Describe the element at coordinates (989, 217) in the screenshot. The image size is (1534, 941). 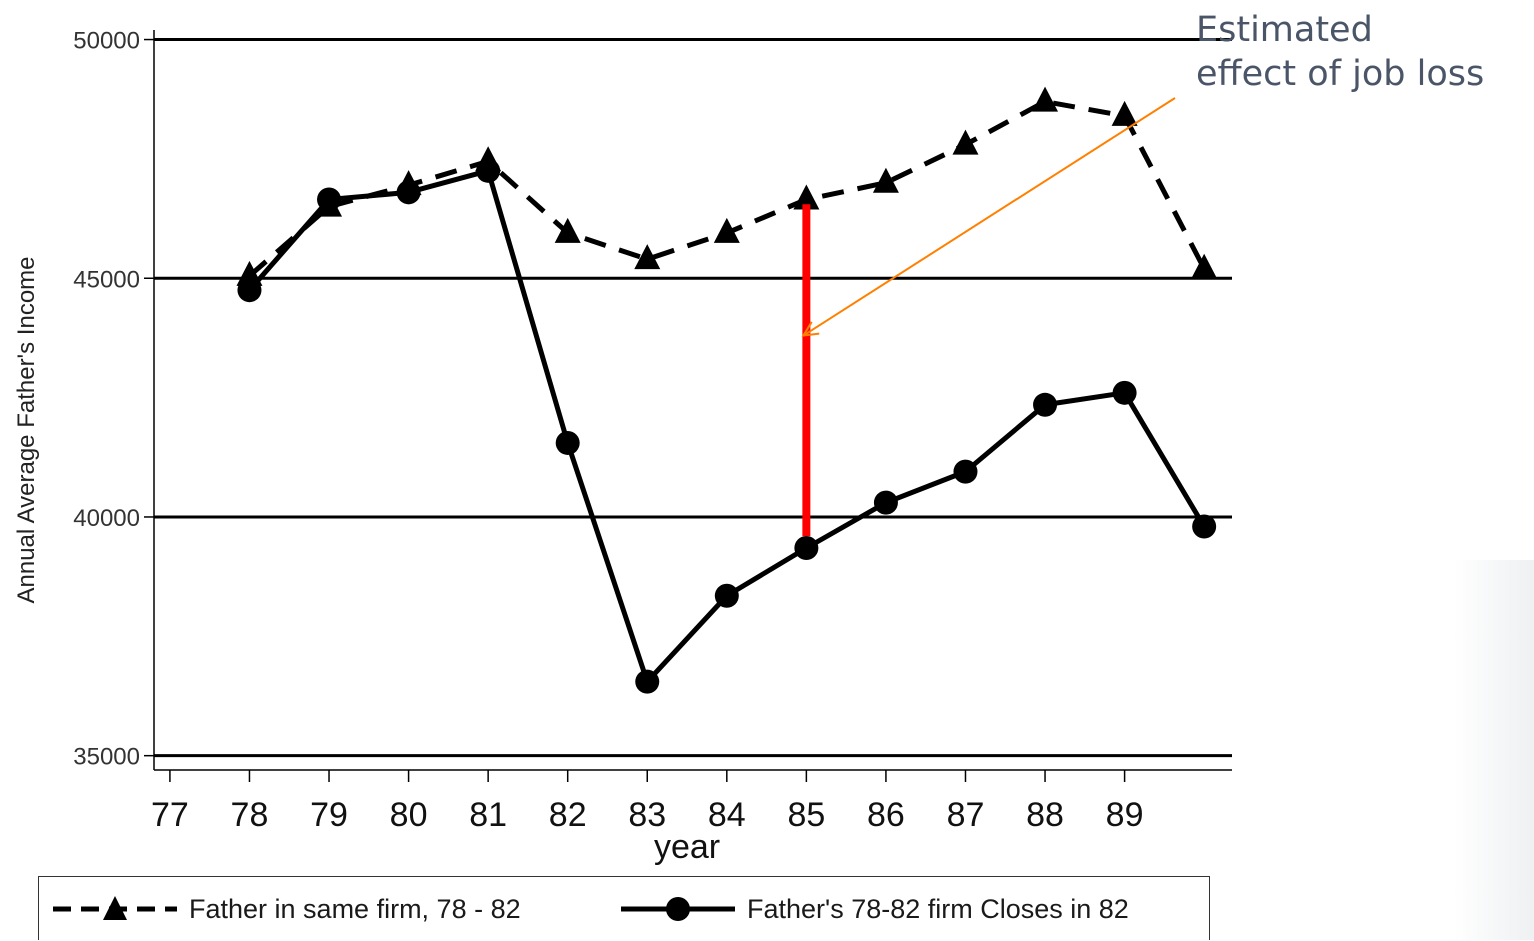
I see `annotation-arrow` at that location.